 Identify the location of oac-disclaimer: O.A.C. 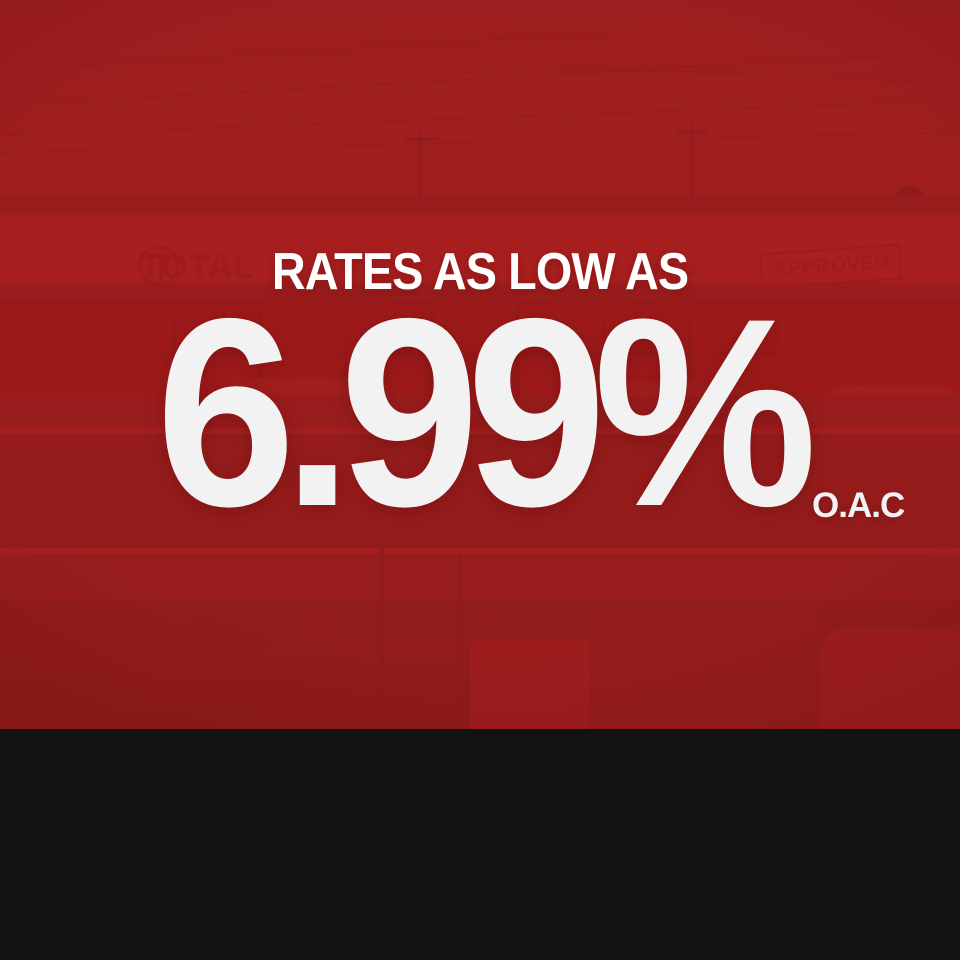
(858, 505).